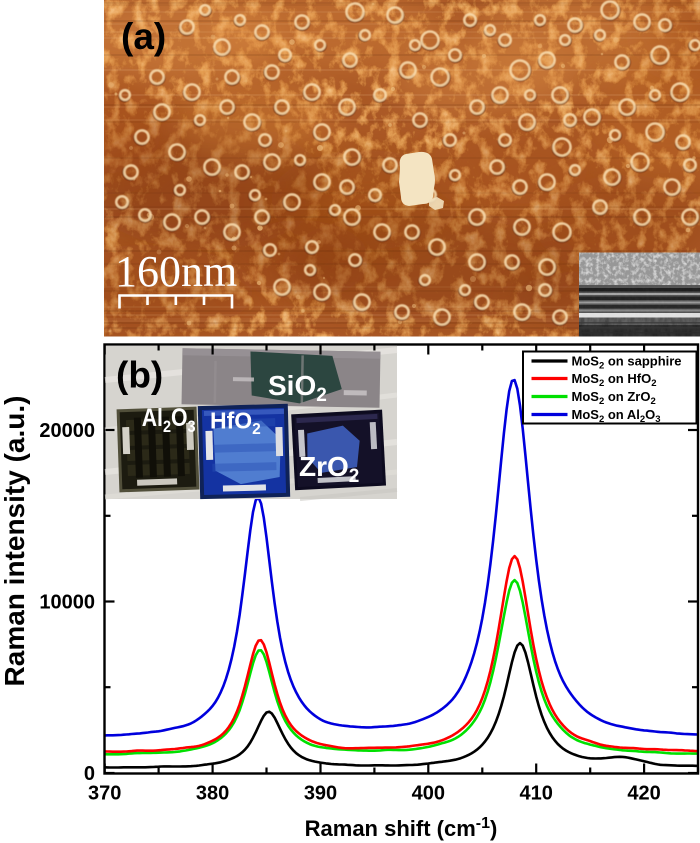 This screenshot has height=843, width=700. What do you see at coordinates (15, 541) in the screenshot?
I see `svg-text: Raman intensity (a.u.)` at bounding box center [15, 541].